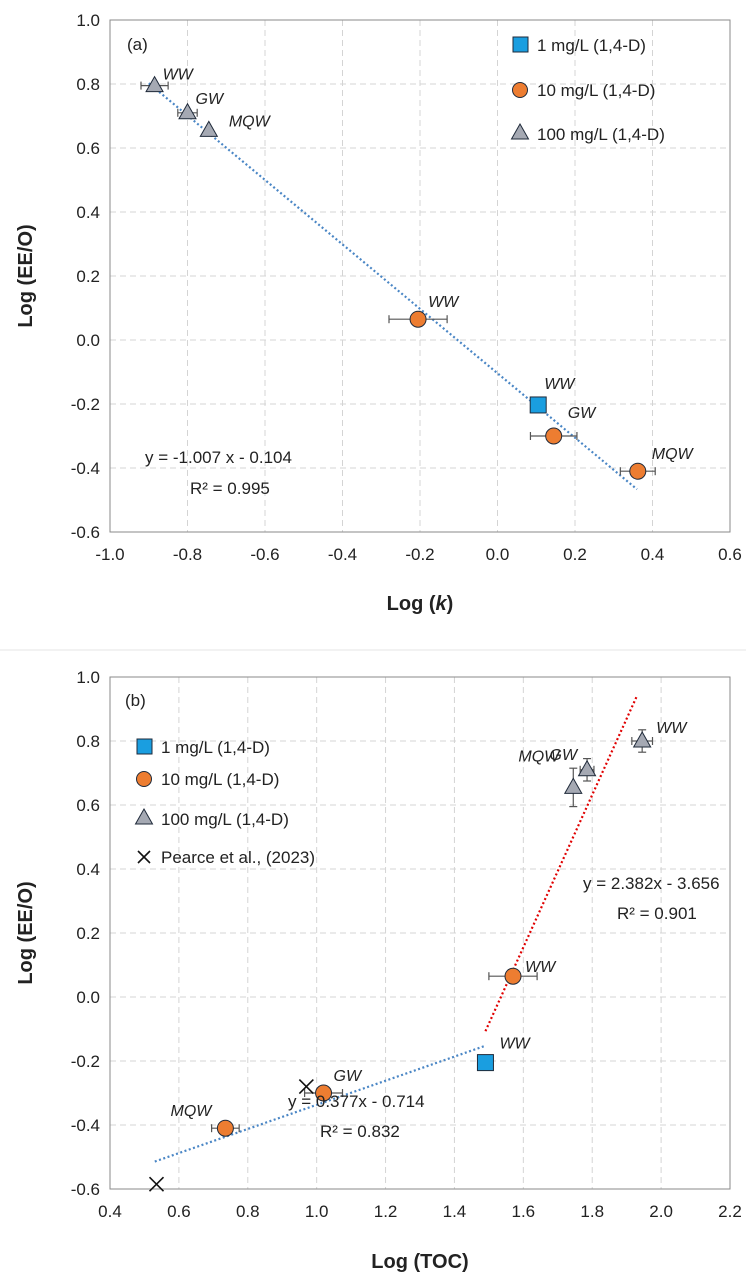 The width and height of the screenshot is (746, 1285). What do you see at coordinates (187, 554) in the screenshot?
I see `x-tick-label: -0.8` at bounding box center [187, 554].